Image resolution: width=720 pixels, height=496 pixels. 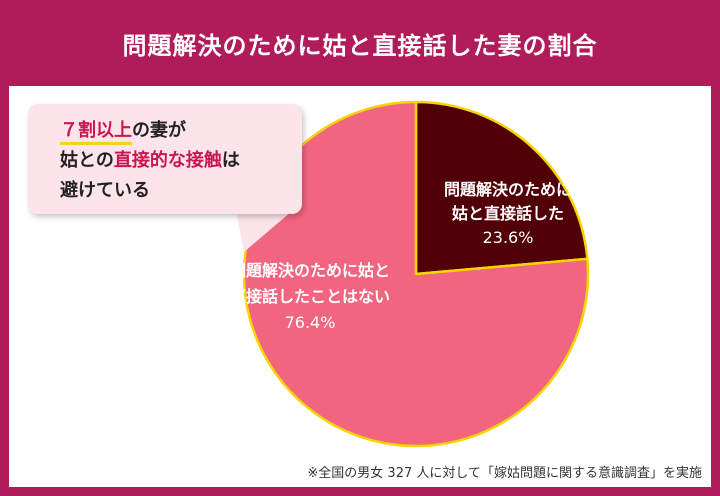 I want to click on callout-line-2-post: は, so click(x=230, y=160).